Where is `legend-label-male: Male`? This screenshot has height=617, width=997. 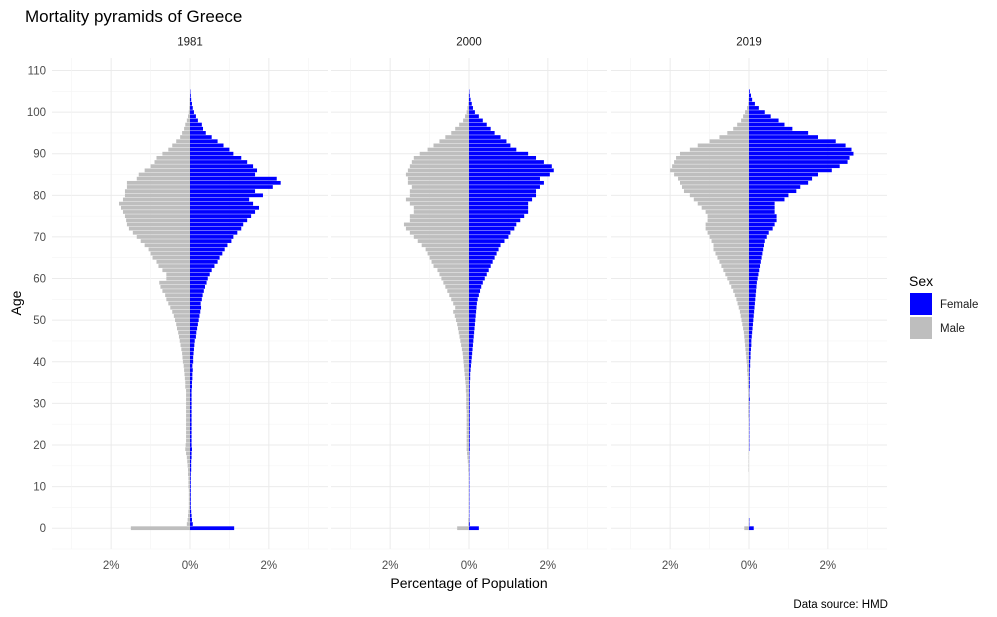 legend-label-male: Male is located at coordinates (952, 329).